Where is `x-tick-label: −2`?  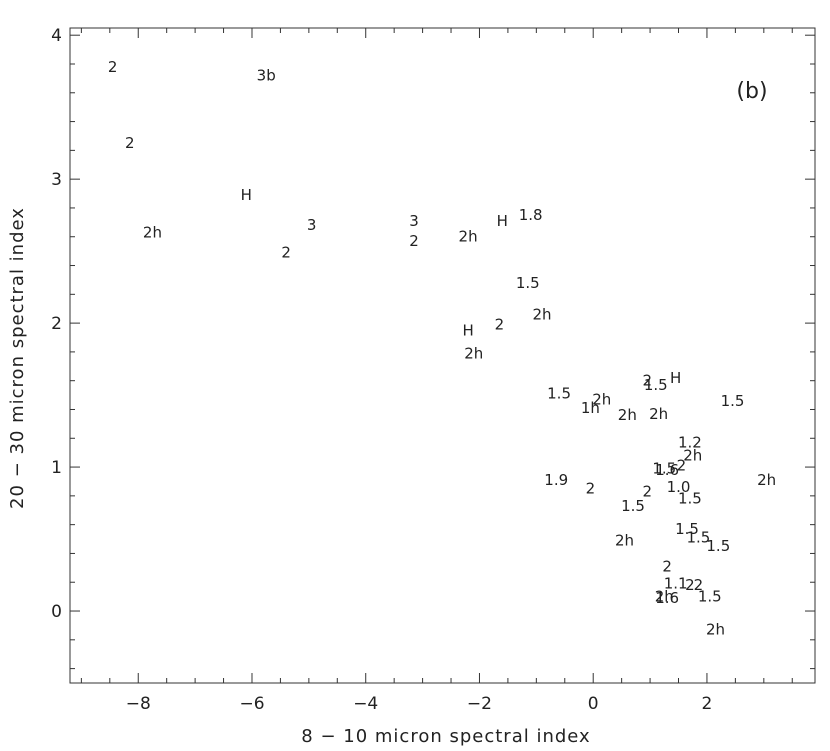
x-tick-label: −2 is located at coordinates (479, 704).